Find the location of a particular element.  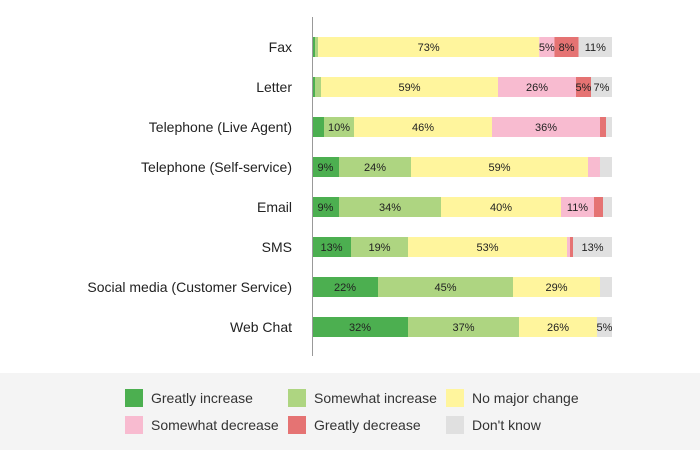

category-label-telephone-self-service: Telephone (Self-service) is located at coordinates (216, 167).